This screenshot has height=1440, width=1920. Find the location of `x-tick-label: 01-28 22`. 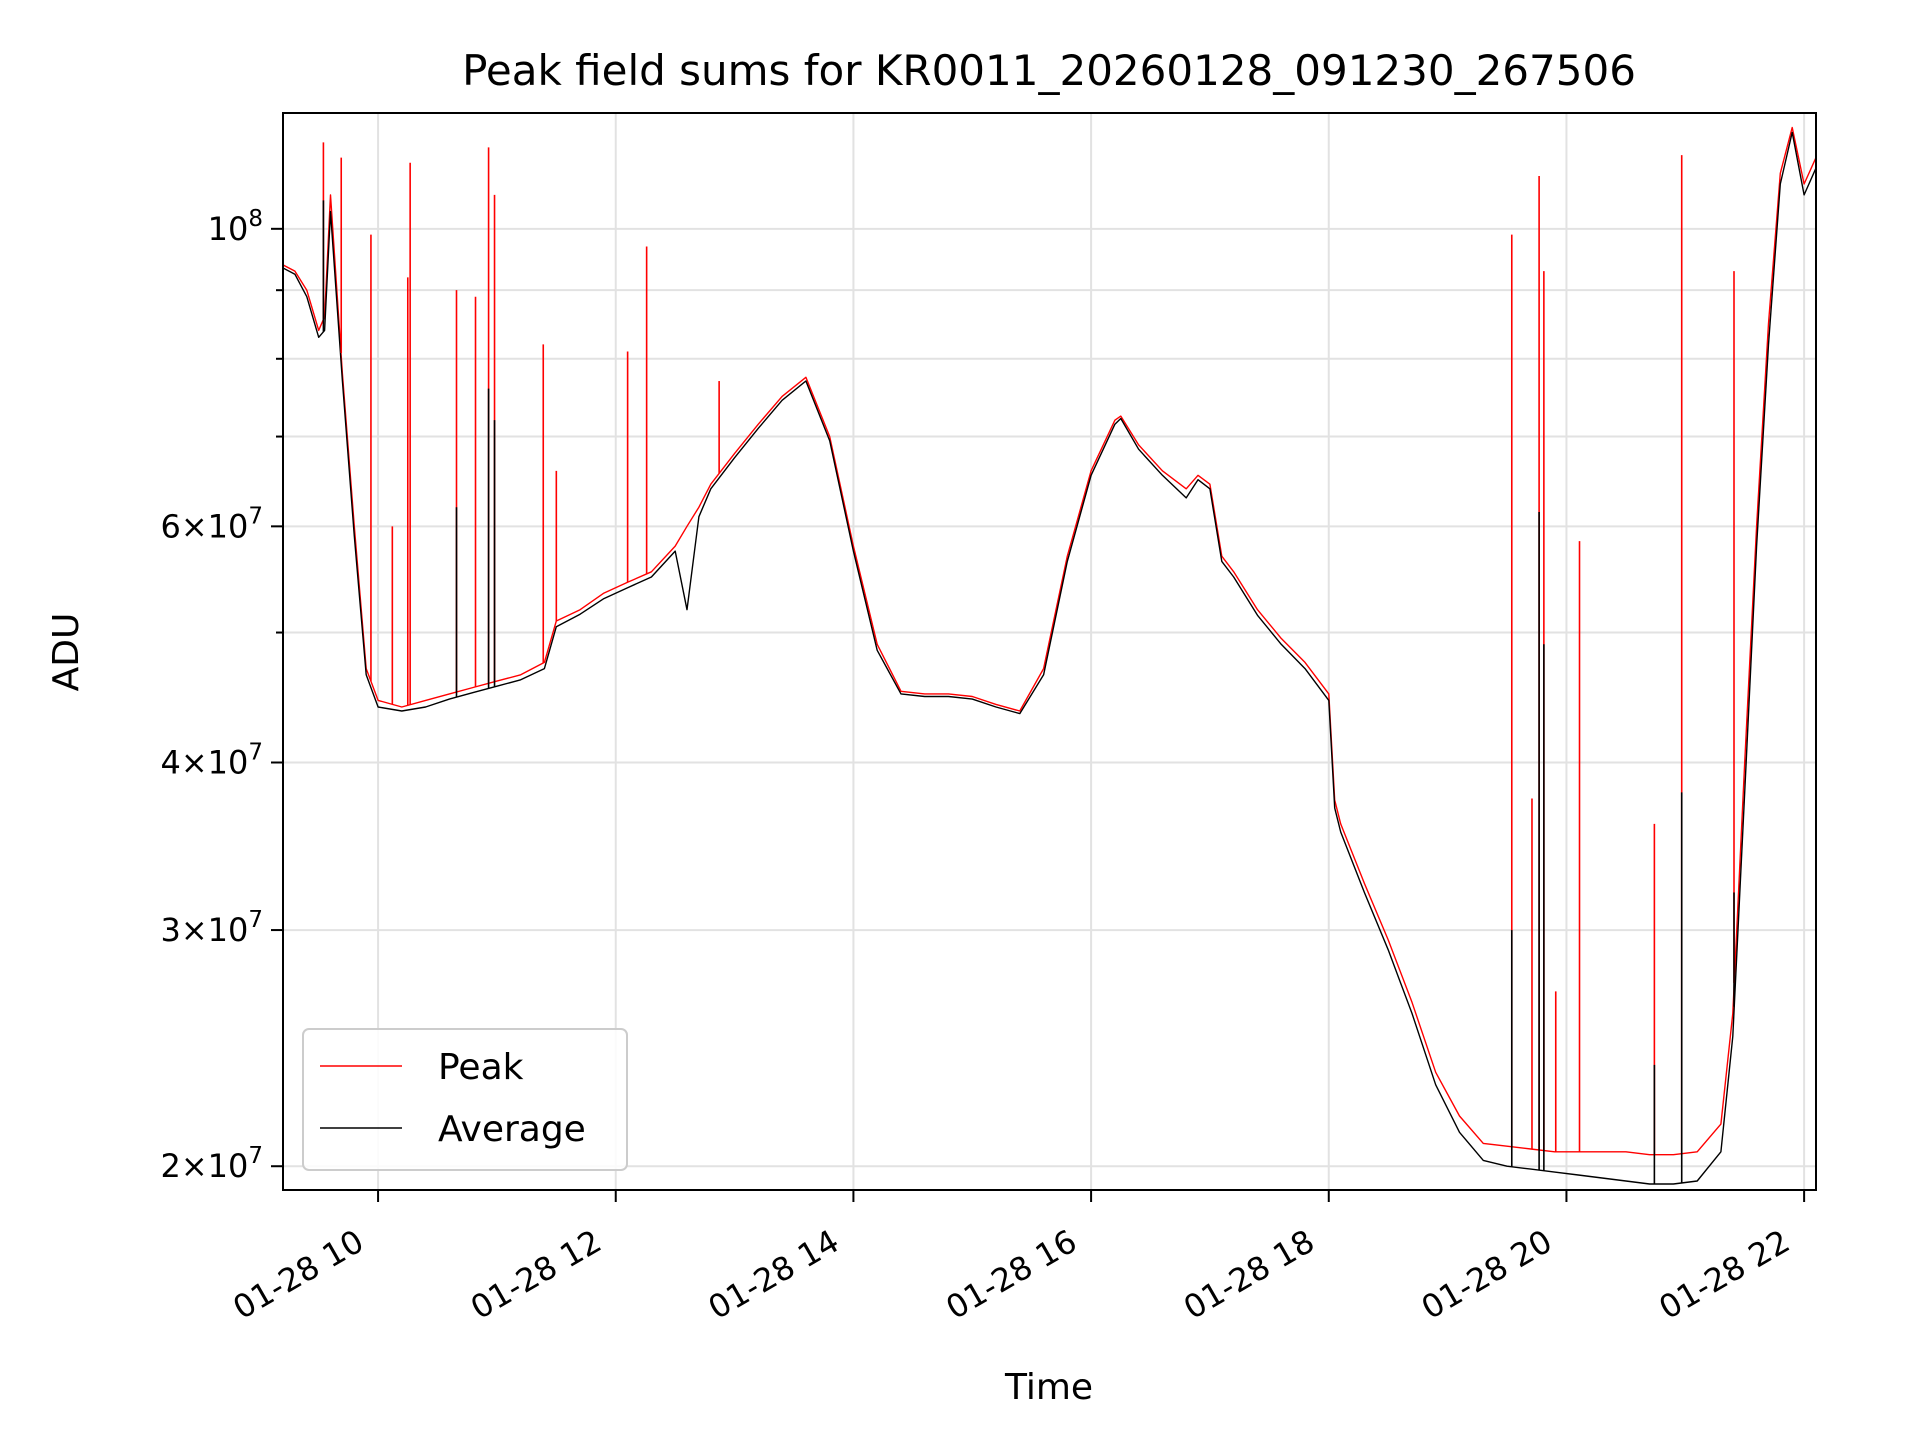

x-tick-label: 01-28 22 is located at coordinates (1725, 1274).